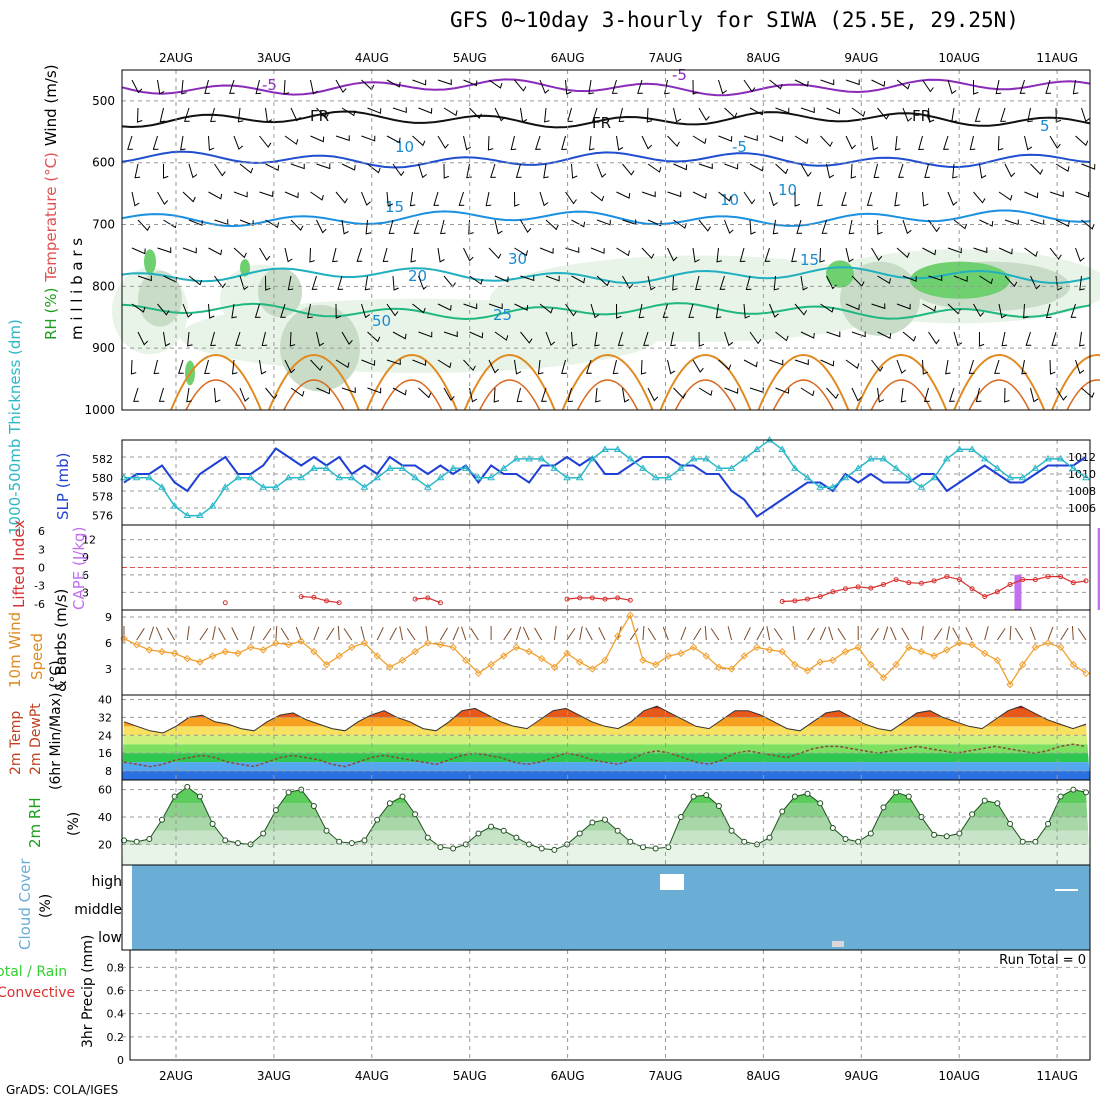 This screenshot has height=1100, width=1100. I want to click on day-label-bottom: 4AUG, so click(372, 1076).